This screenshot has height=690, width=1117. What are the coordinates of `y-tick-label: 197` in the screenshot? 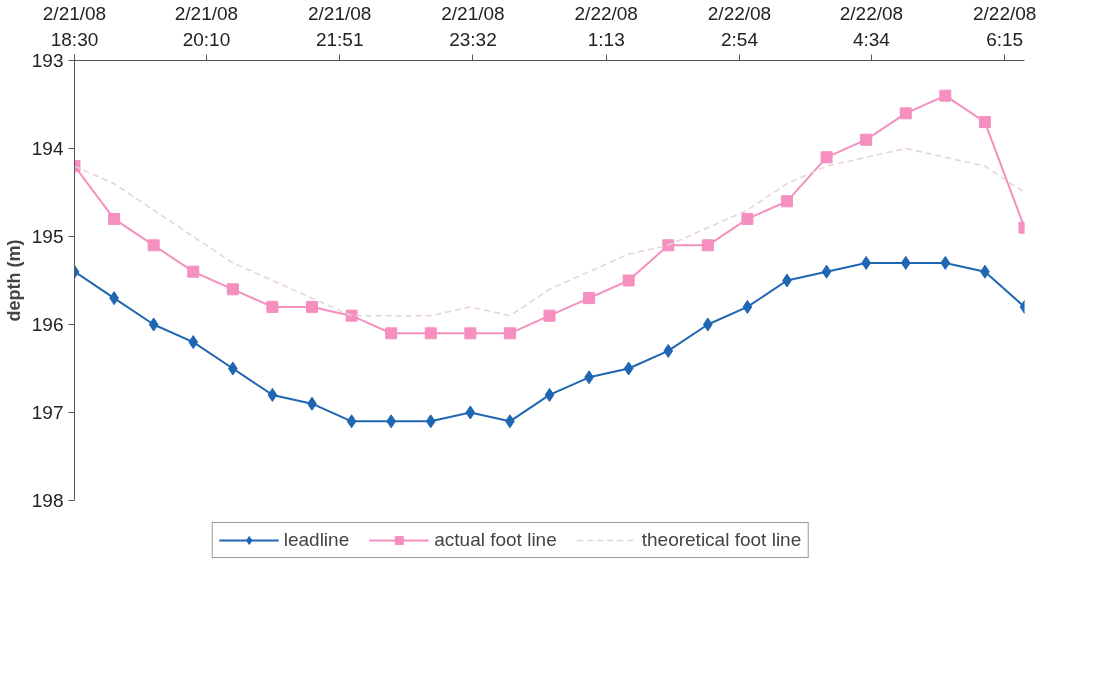 It's located at (47, 412).